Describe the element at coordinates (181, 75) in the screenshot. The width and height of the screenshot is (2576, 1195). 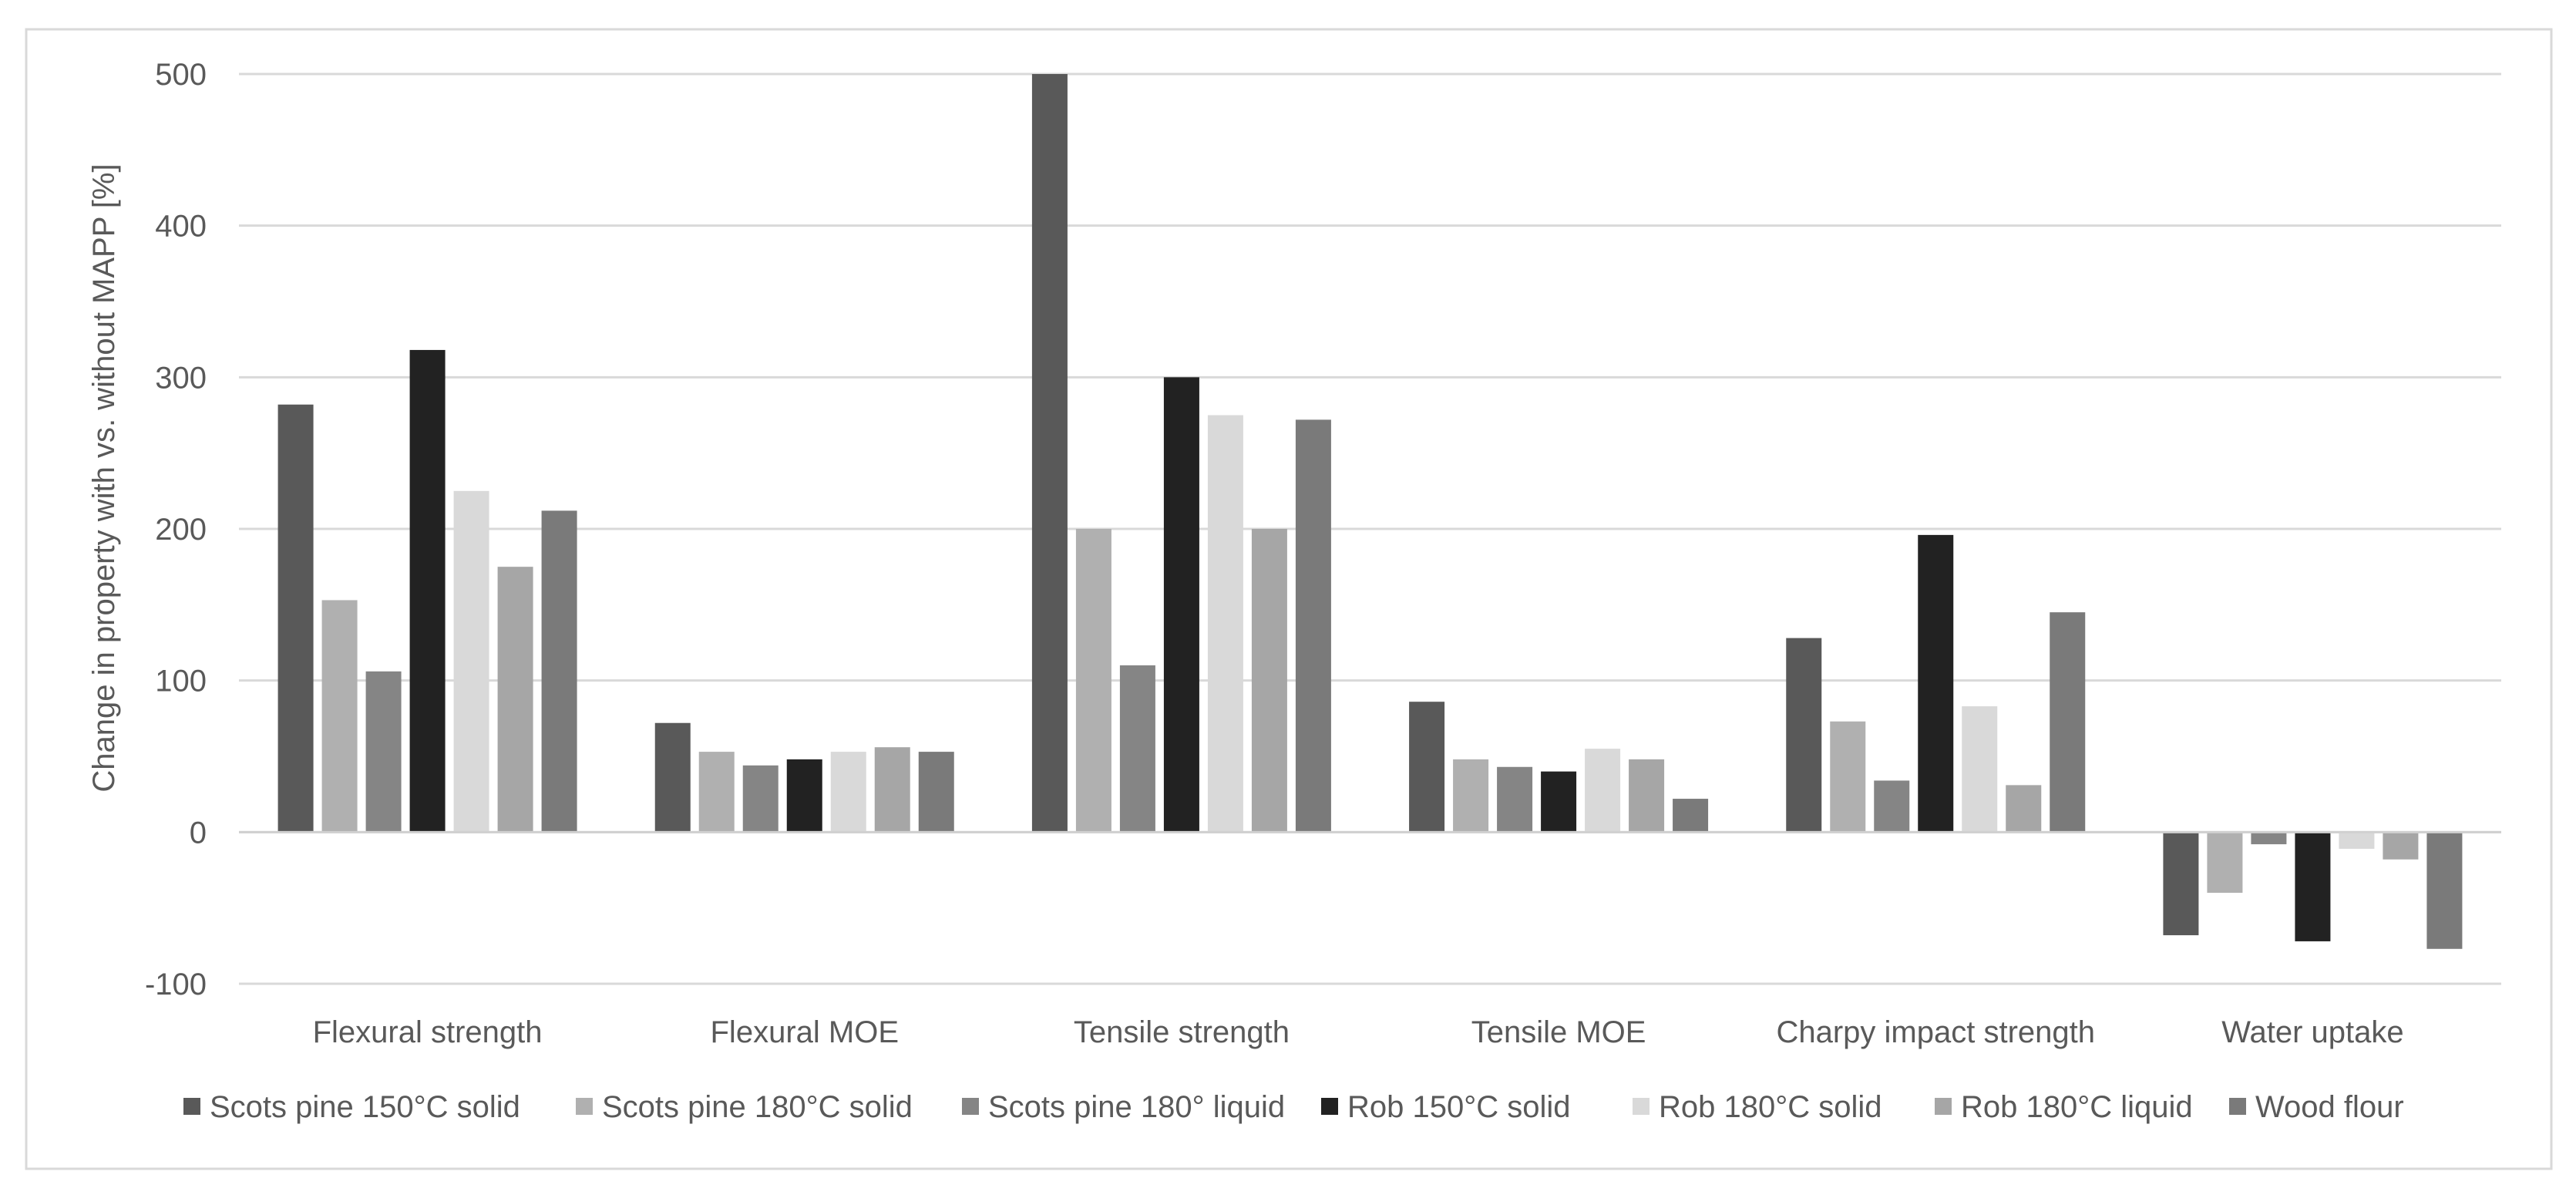
I see `y-tick-label: 500` at that location.